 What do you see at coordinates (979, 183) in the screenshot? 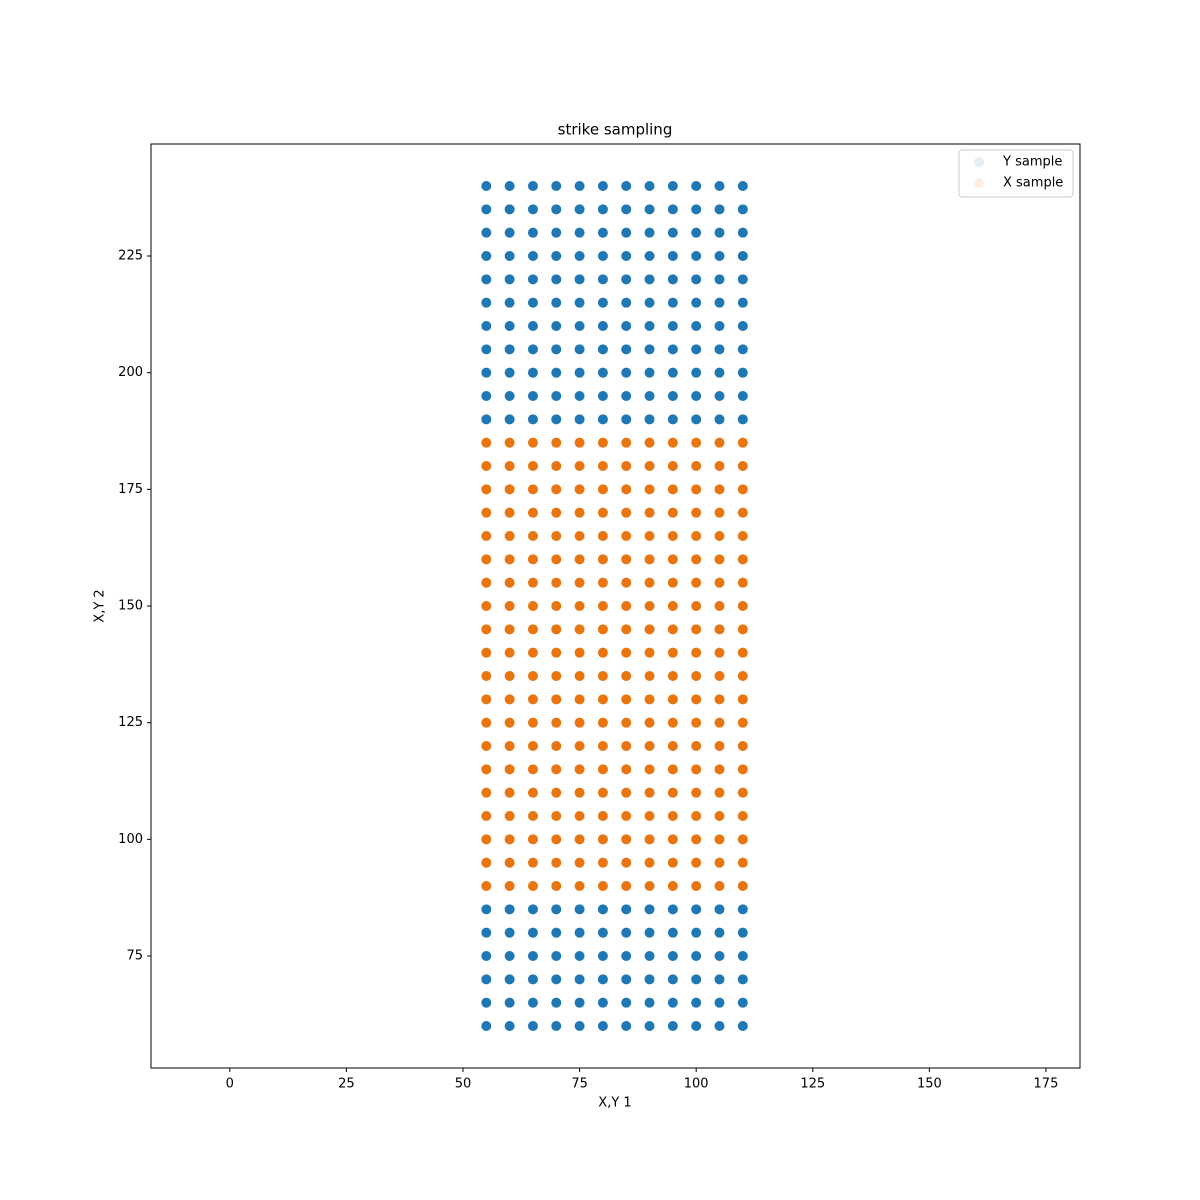
I see `legend-marker` at bounding box center [979, 183].